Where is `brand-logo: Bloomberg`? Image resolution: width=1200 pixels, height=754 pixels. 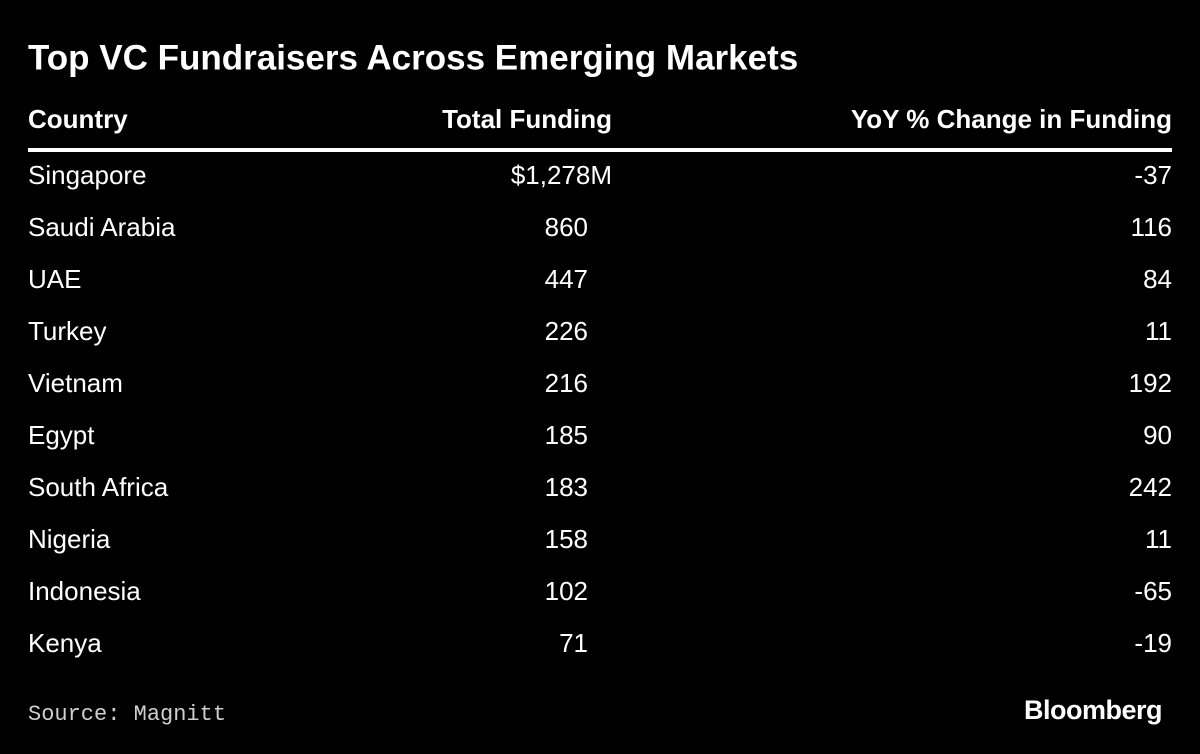
brand-logo: Bloomberg is located at coordinates (1093, 710).